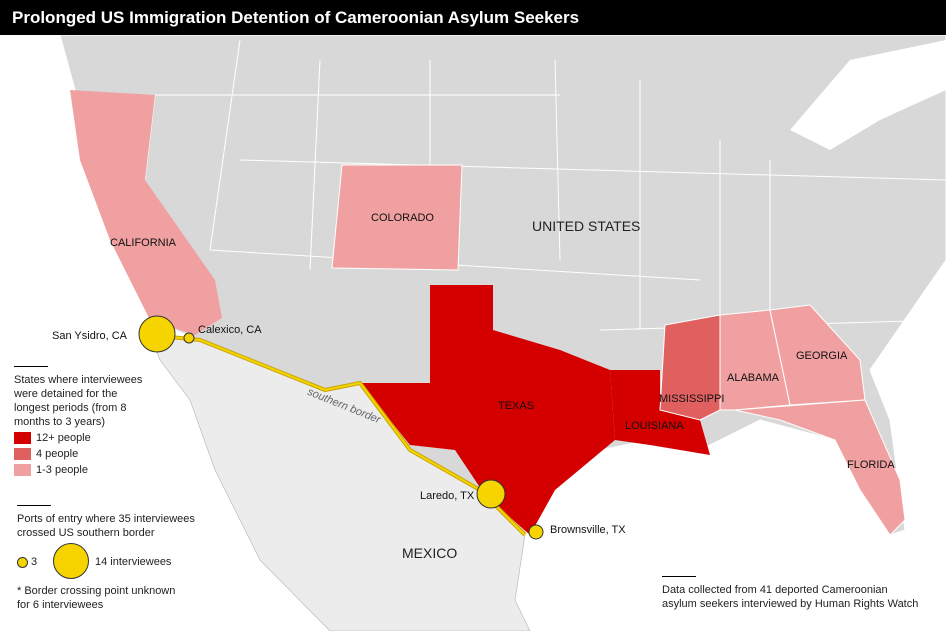 This screenshot has width=946, height=631. Describe the element at coordinates (692, 399) in the screenshot. I see `state-label: MISSISSIPPI` at that location.